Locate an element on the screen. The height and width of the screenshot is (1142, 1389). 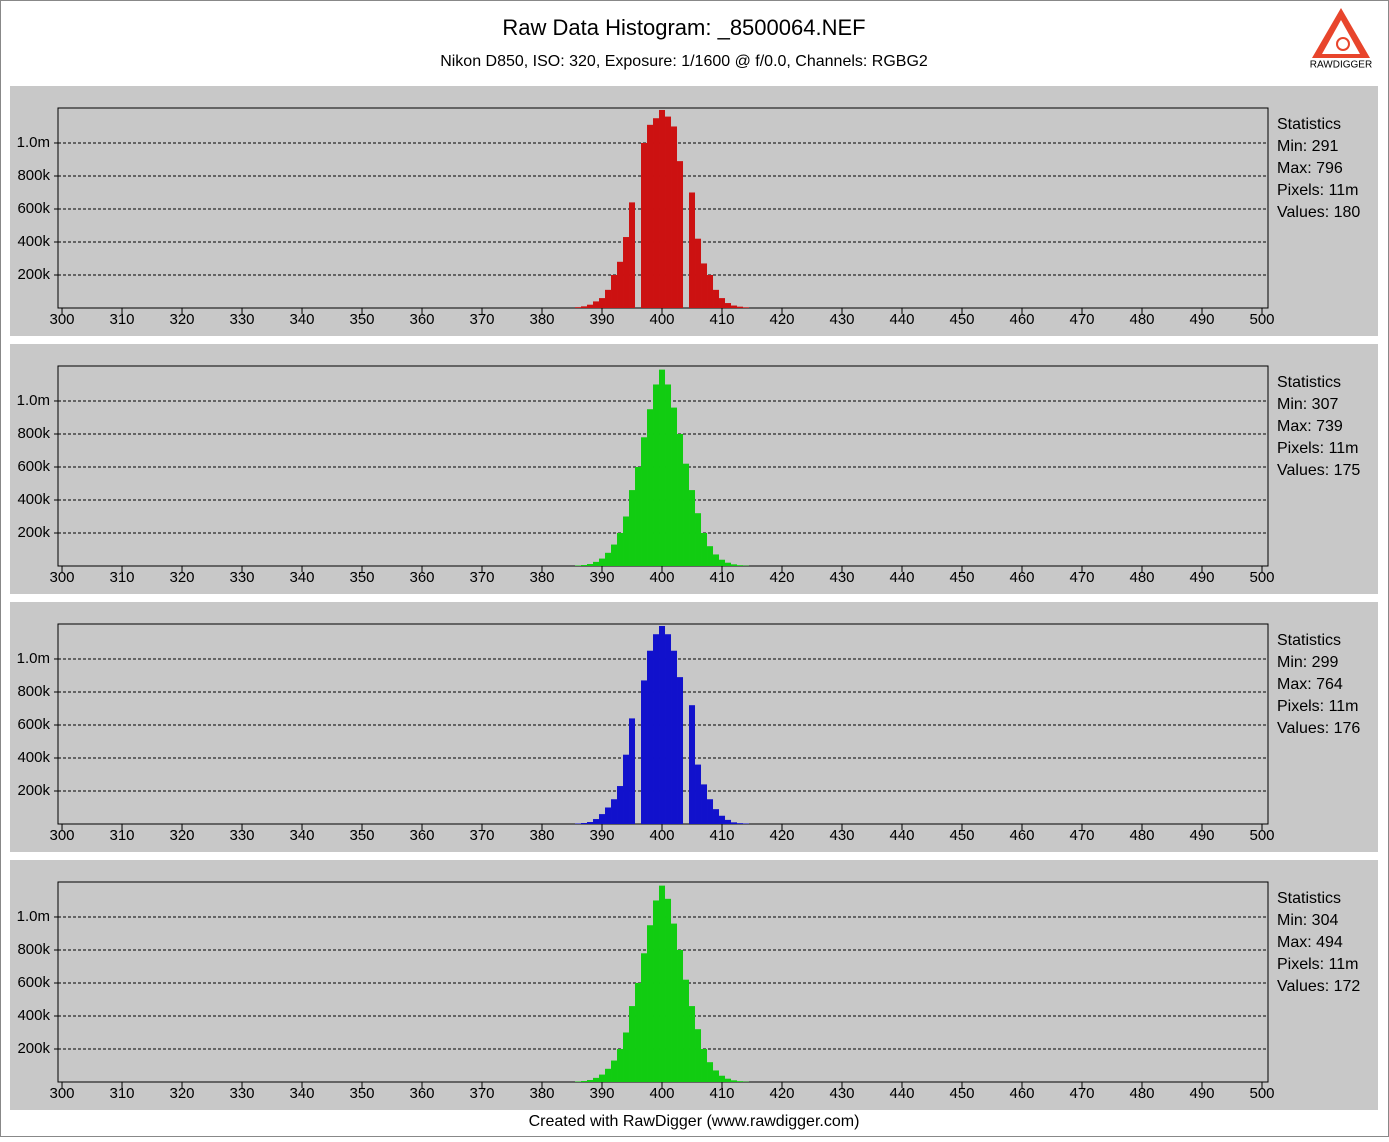
x-tick-label: 400 is located at coordinates (661, 319).